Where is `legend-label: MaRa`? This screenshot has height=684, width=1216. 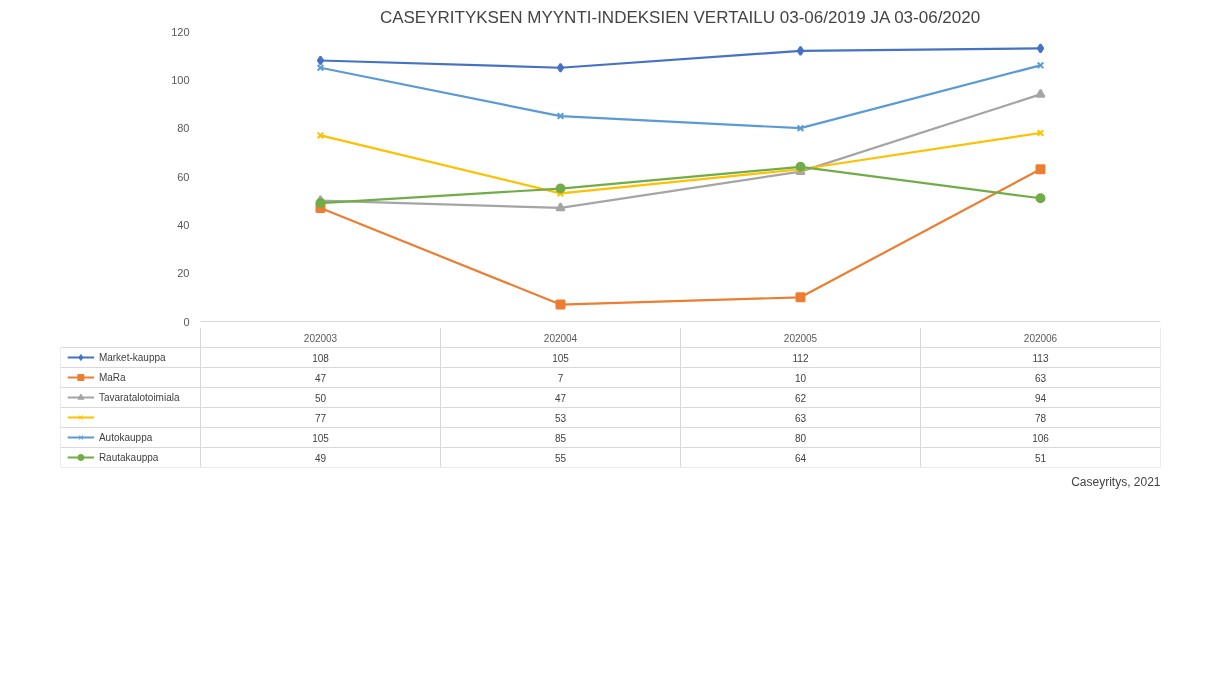
legend-label: MaRa is located at coordinates (112, 377).